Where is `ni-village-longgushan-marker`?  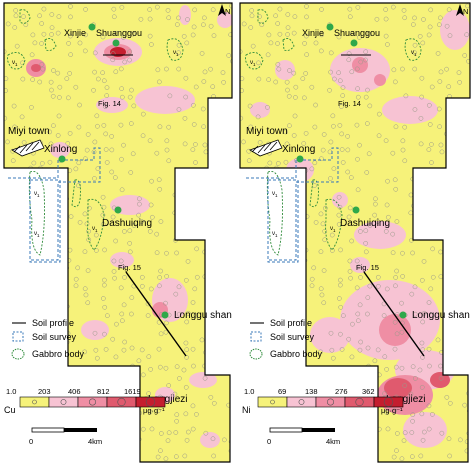
ni-village-longgushan-marker is located at coordinates (403, 315).